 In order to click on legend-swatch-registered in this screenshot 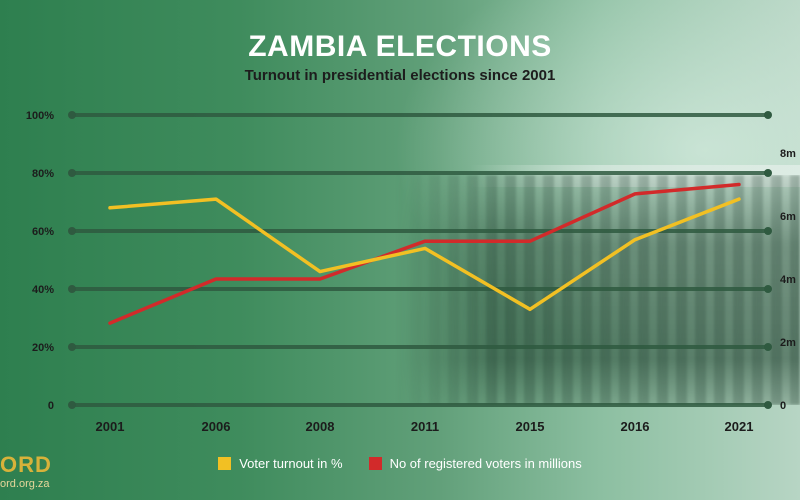, I will do `click(375, 463)`.